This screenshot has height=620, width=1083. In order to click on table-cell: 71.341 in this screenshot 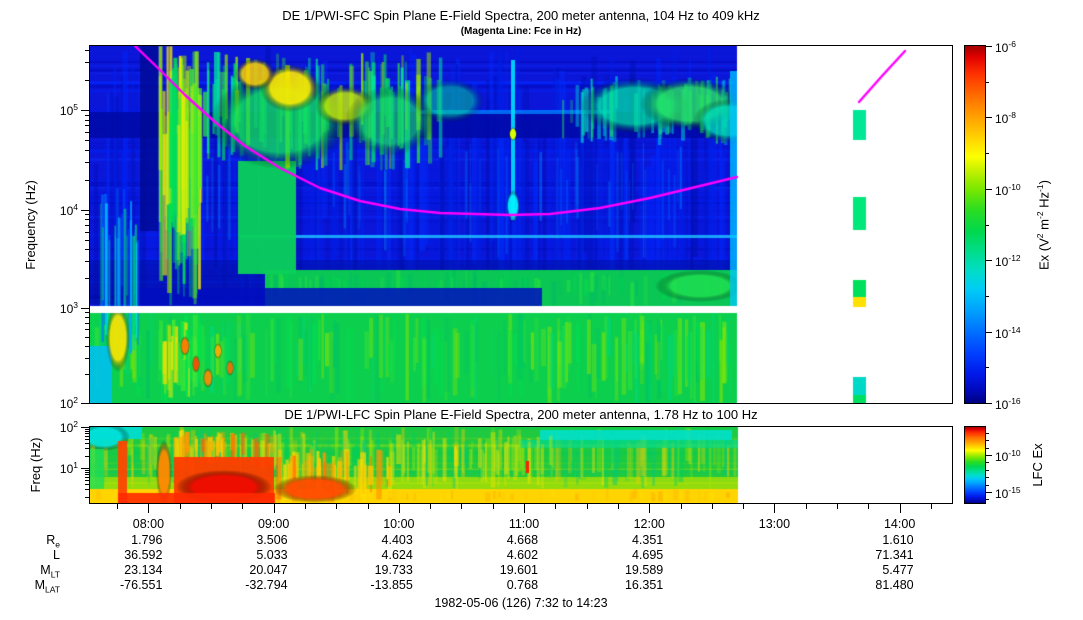, I will do `click(894, 555)`.